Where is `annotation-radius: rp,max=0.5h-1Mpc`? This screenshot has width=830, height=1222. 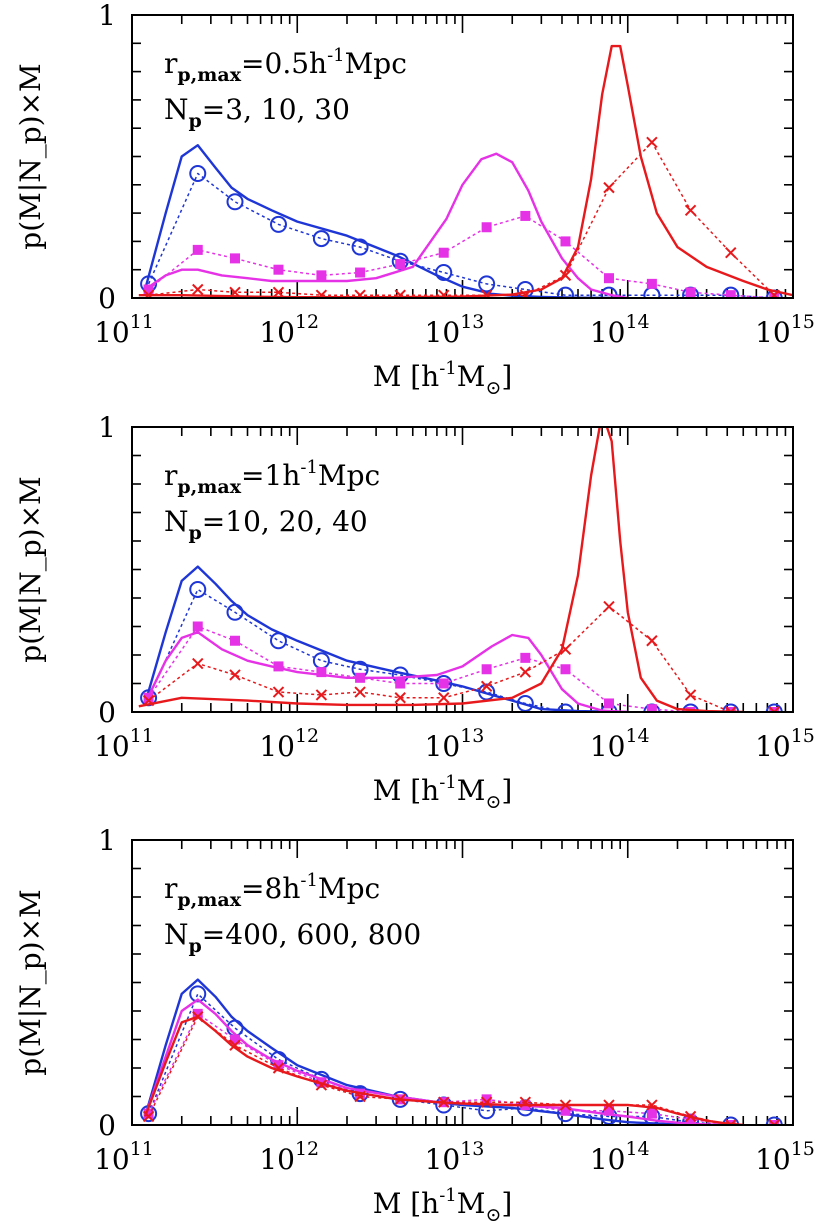
annotation-radius: rp,max=0.5h-1Mpc is located at coordinates (285, 65).